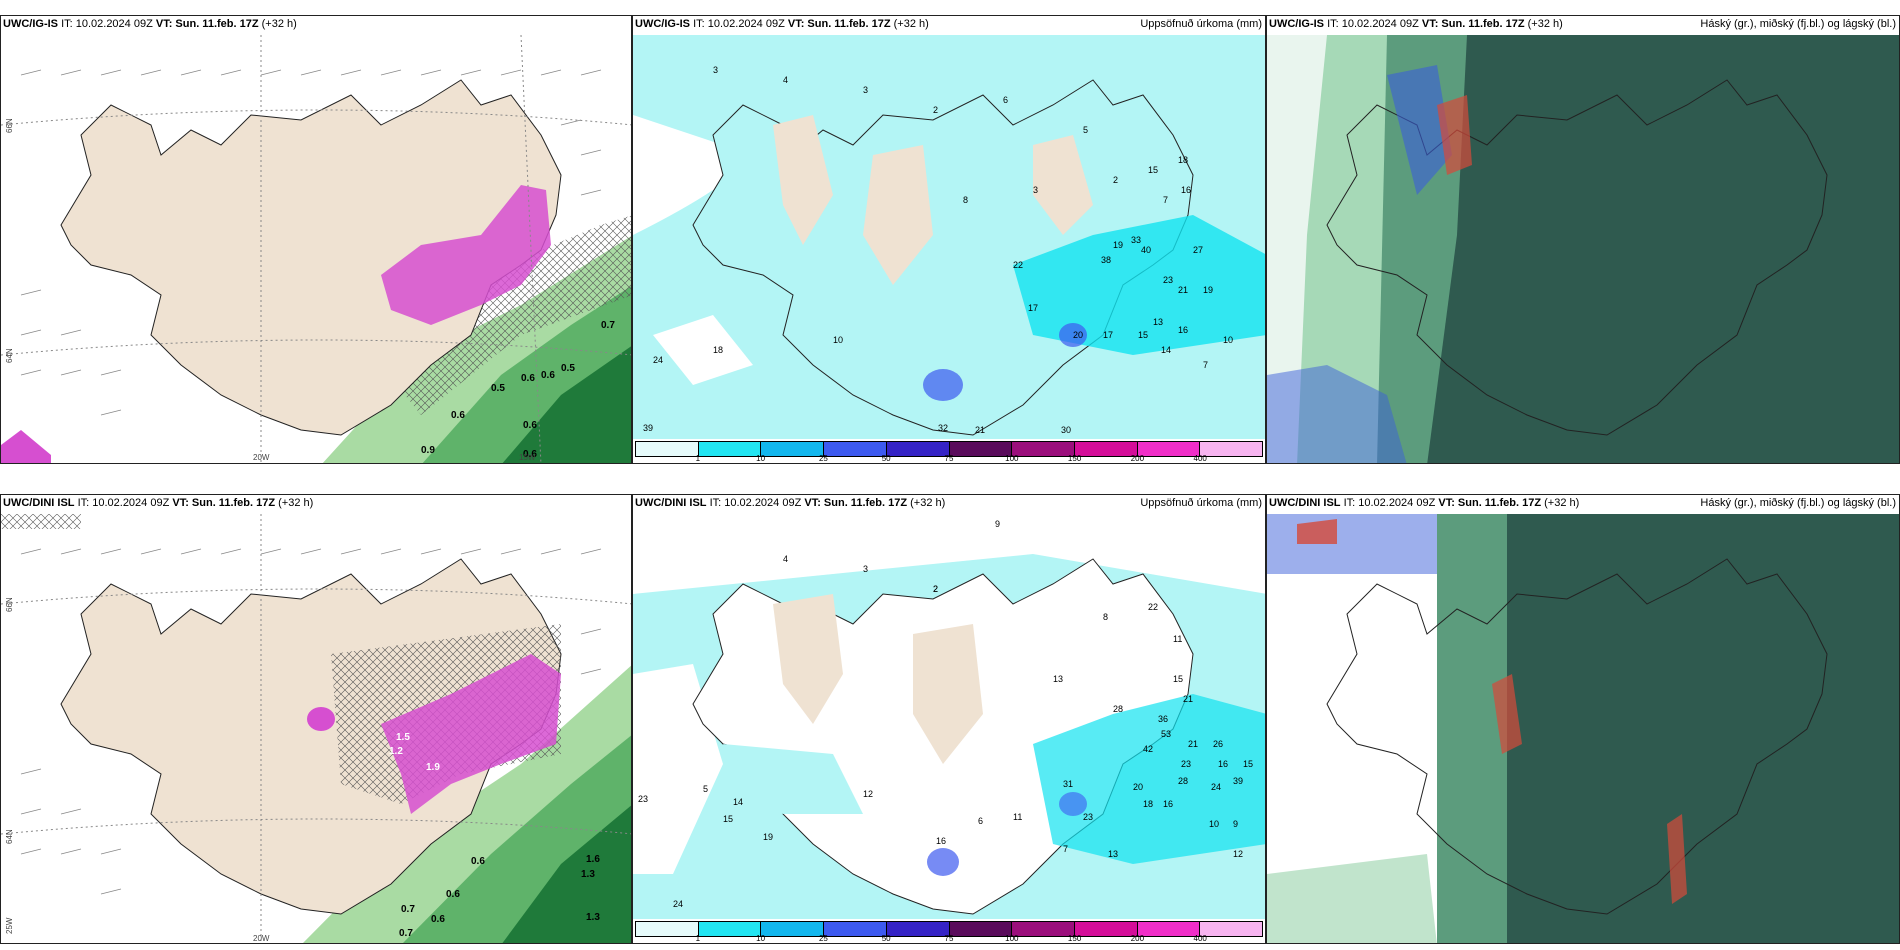  Describe the element at coordinates (1200, 458) in the screenshot. I see `legend-tick-label: 400` at that location.